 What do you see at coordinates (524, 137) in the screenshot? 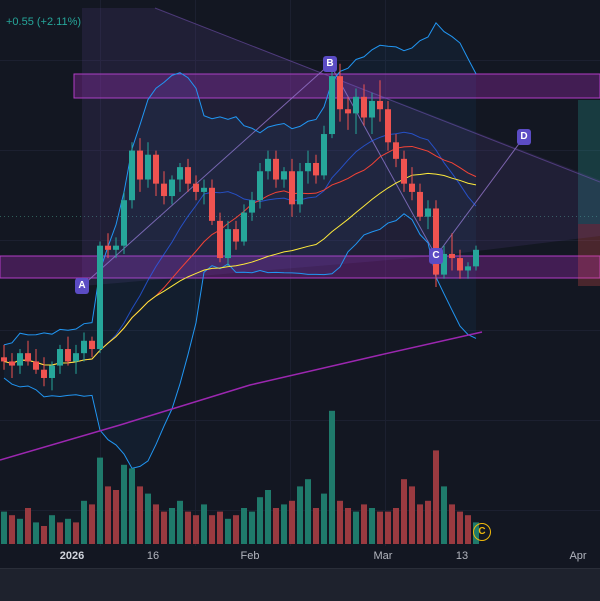
I see `pattern-point-d: D` at bounding box center [524, 137].